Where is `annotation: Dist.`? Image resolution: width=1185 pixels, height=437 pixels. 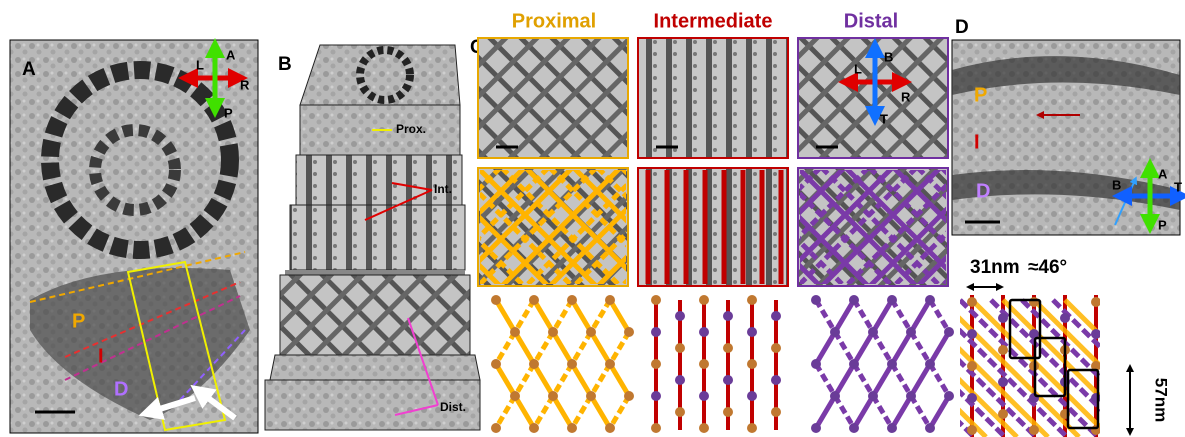 annotation: Dist. is located at coordinates (453, 407).